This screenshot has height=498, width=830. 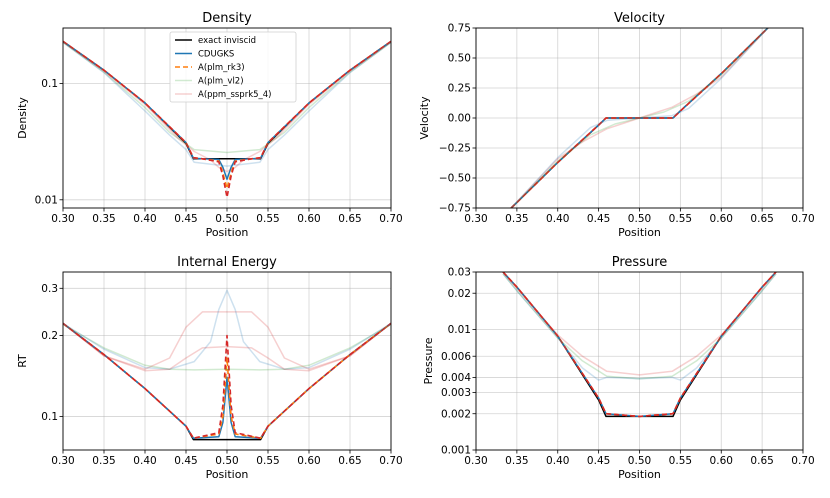 I want to click on legend-label: A(plm_rk3), so click(x=221, y=68).